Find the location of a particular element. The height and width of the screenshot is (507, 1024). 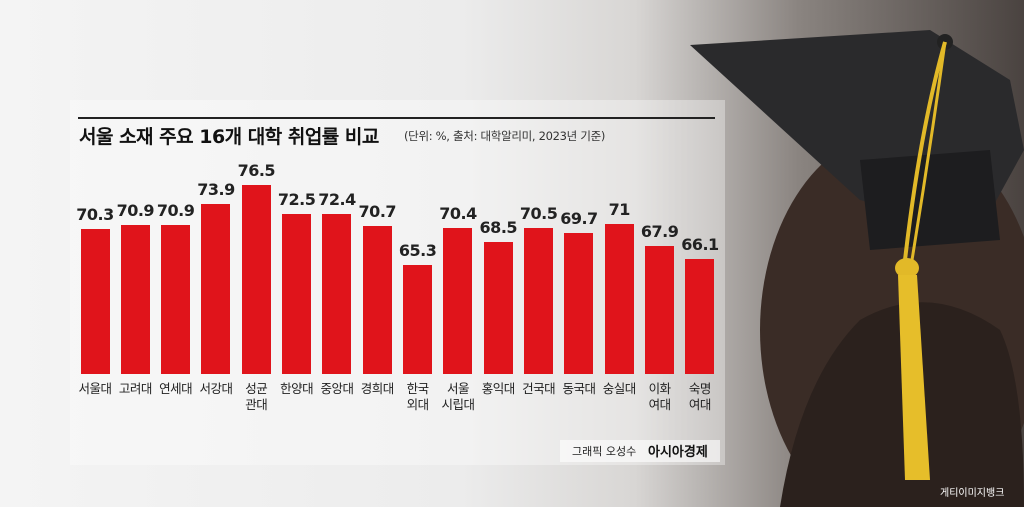

x-tick-label: 숙명 여대 is located at coordinates (700, 396).